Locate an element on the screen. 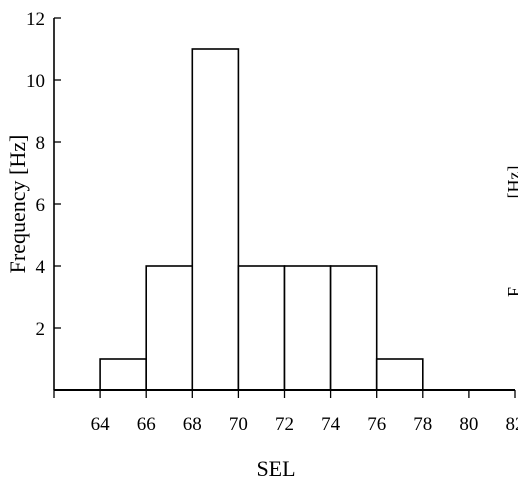 The height and width of the screenshot is (484, 518). x-tick-label-82: 82 is located at coordinates (512, 424).